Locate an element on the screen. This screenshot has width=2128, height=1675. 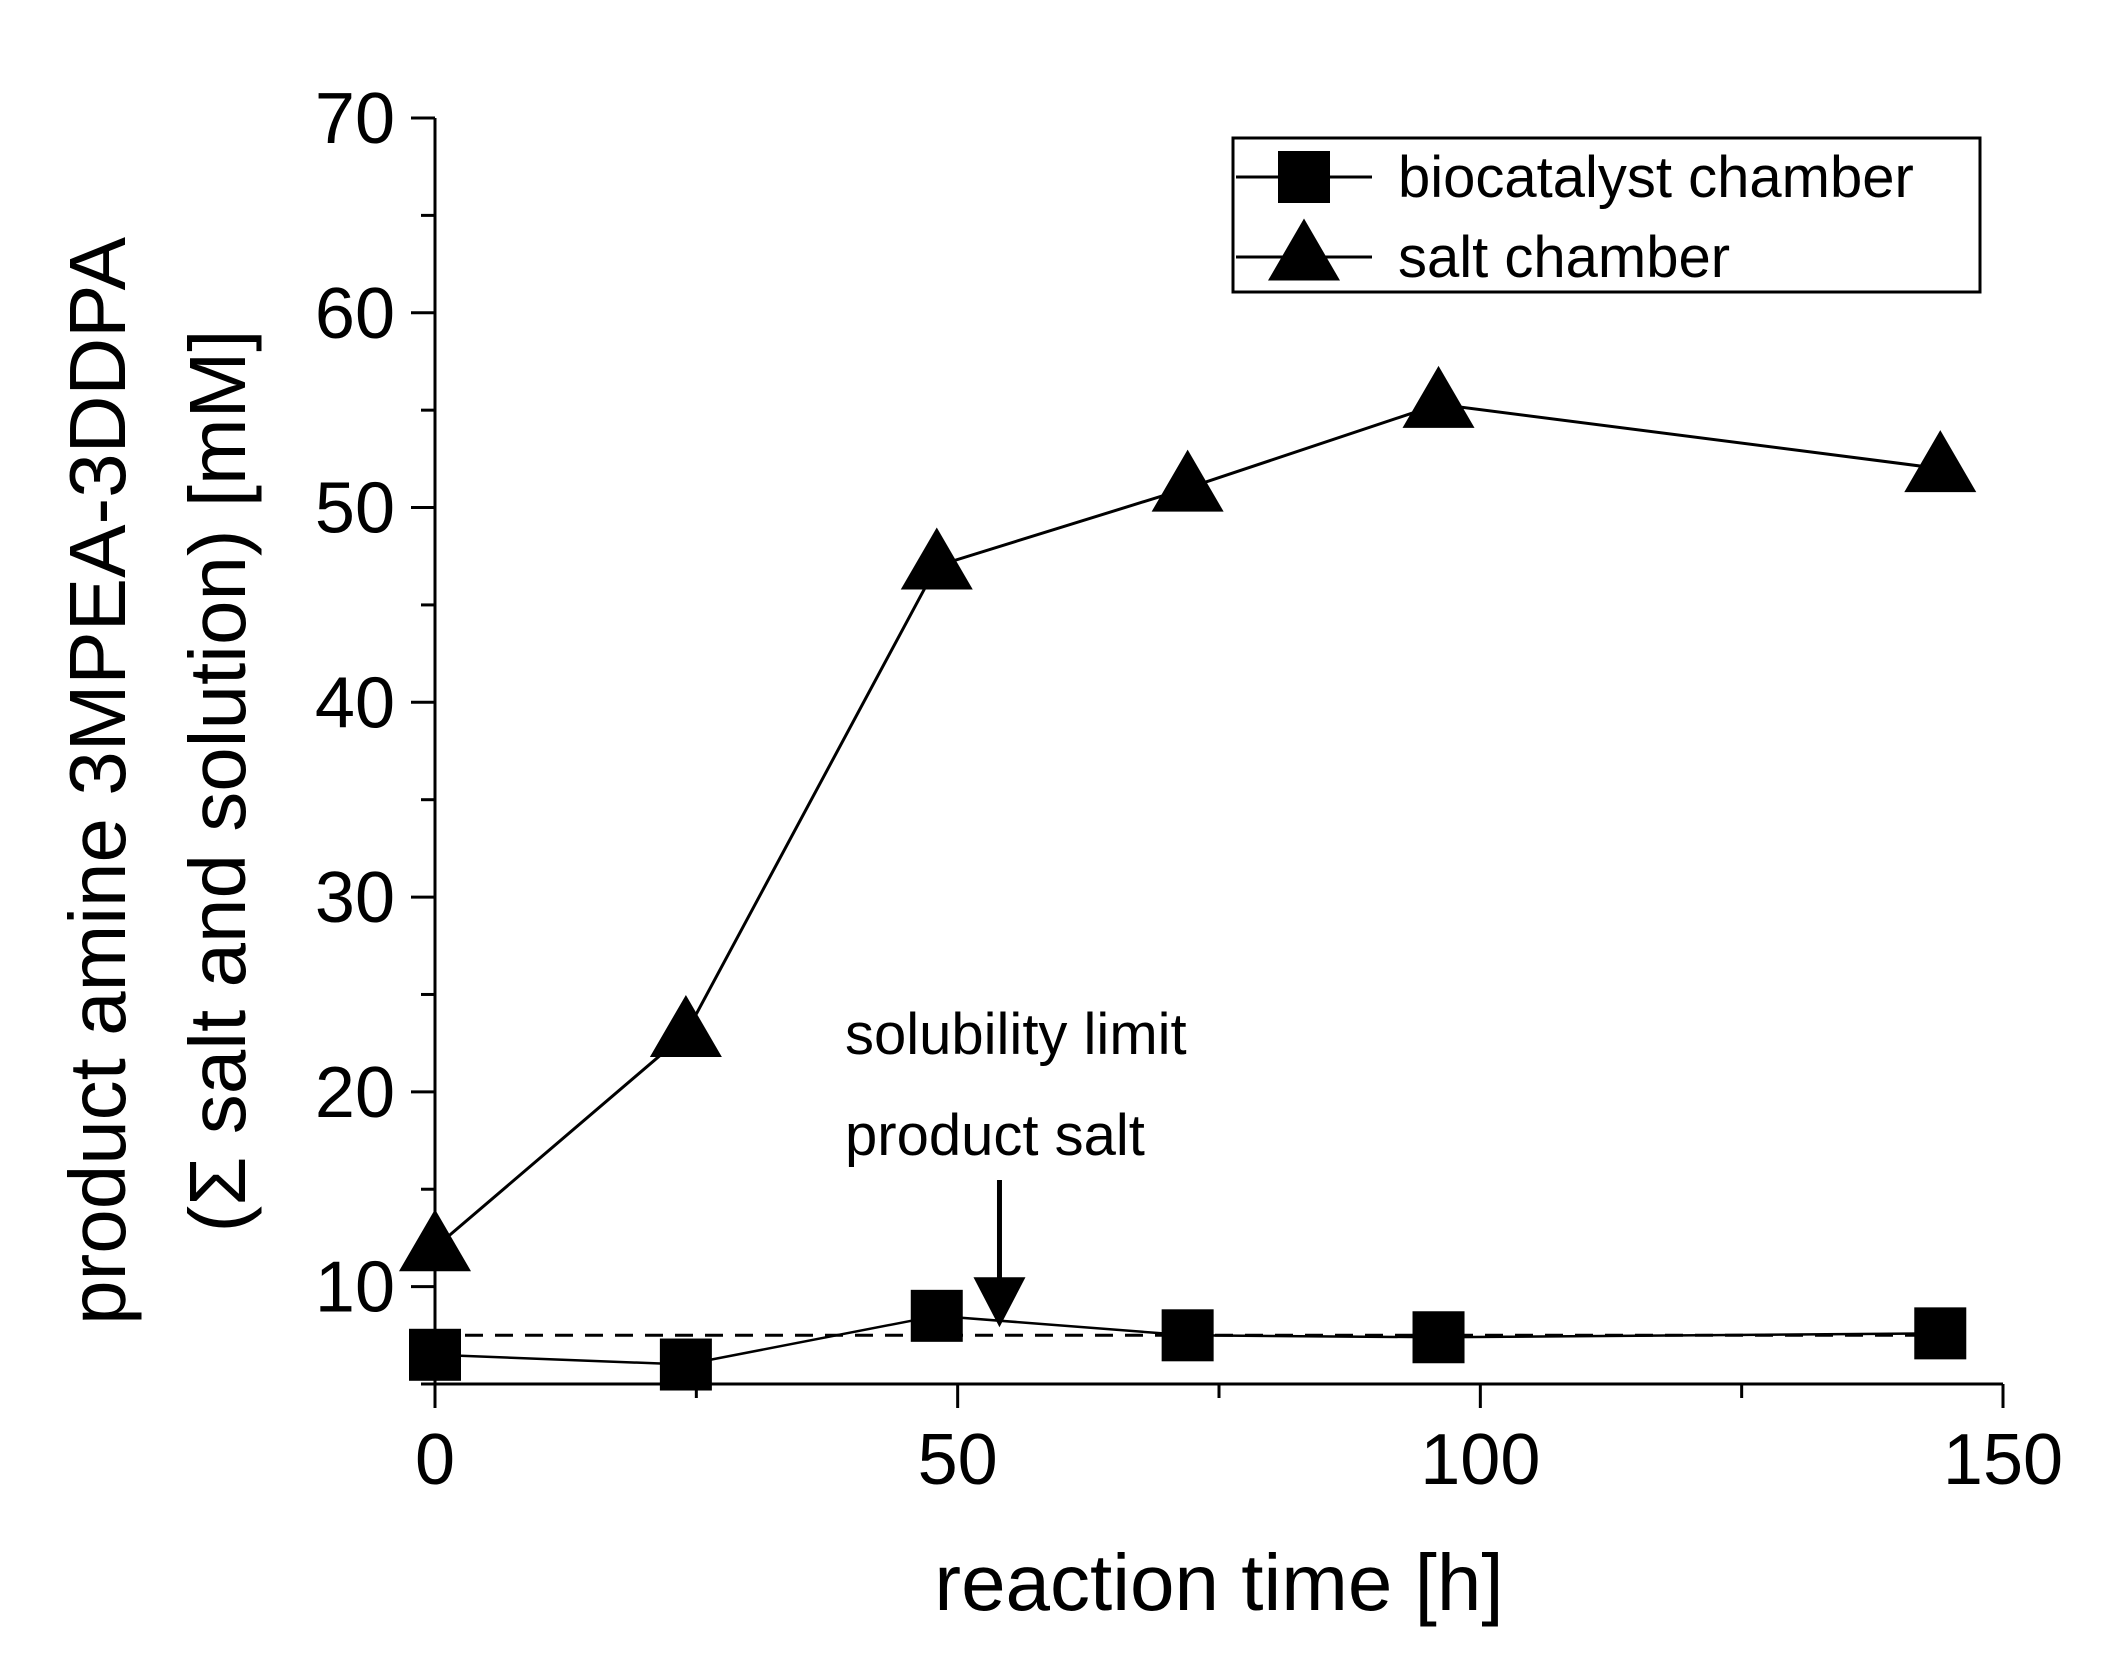
annotation-line2: product salt is located at coordinates (995, 1135).